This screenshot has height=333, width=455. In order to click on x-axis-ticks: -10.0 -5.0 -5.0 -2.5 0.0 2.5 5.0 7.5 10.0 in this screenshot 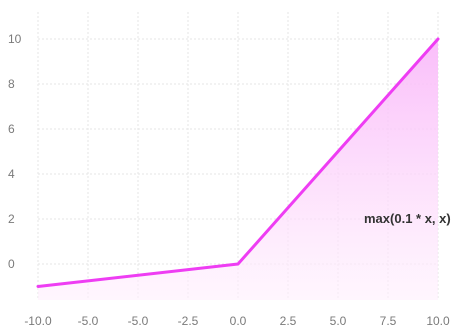, I will do `click(237, 321)`.